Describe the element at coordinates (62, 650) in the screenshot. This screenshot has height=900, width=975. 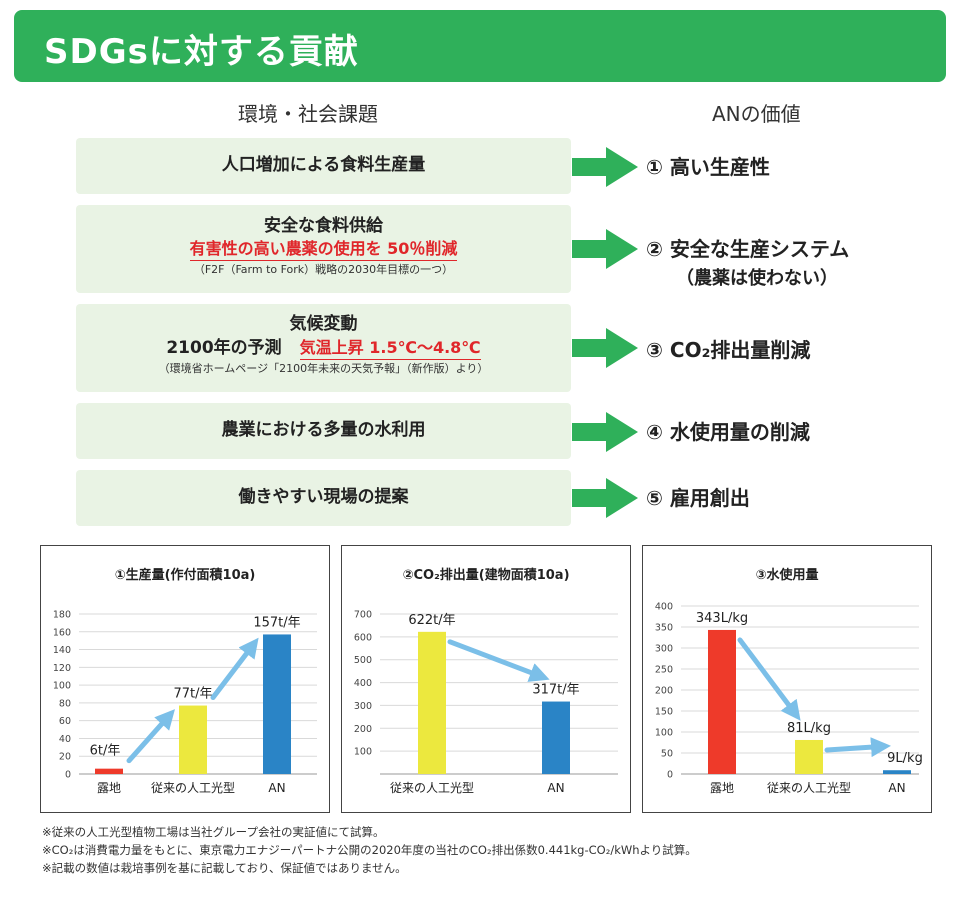
I see `y-tick-label: 140` at that location.